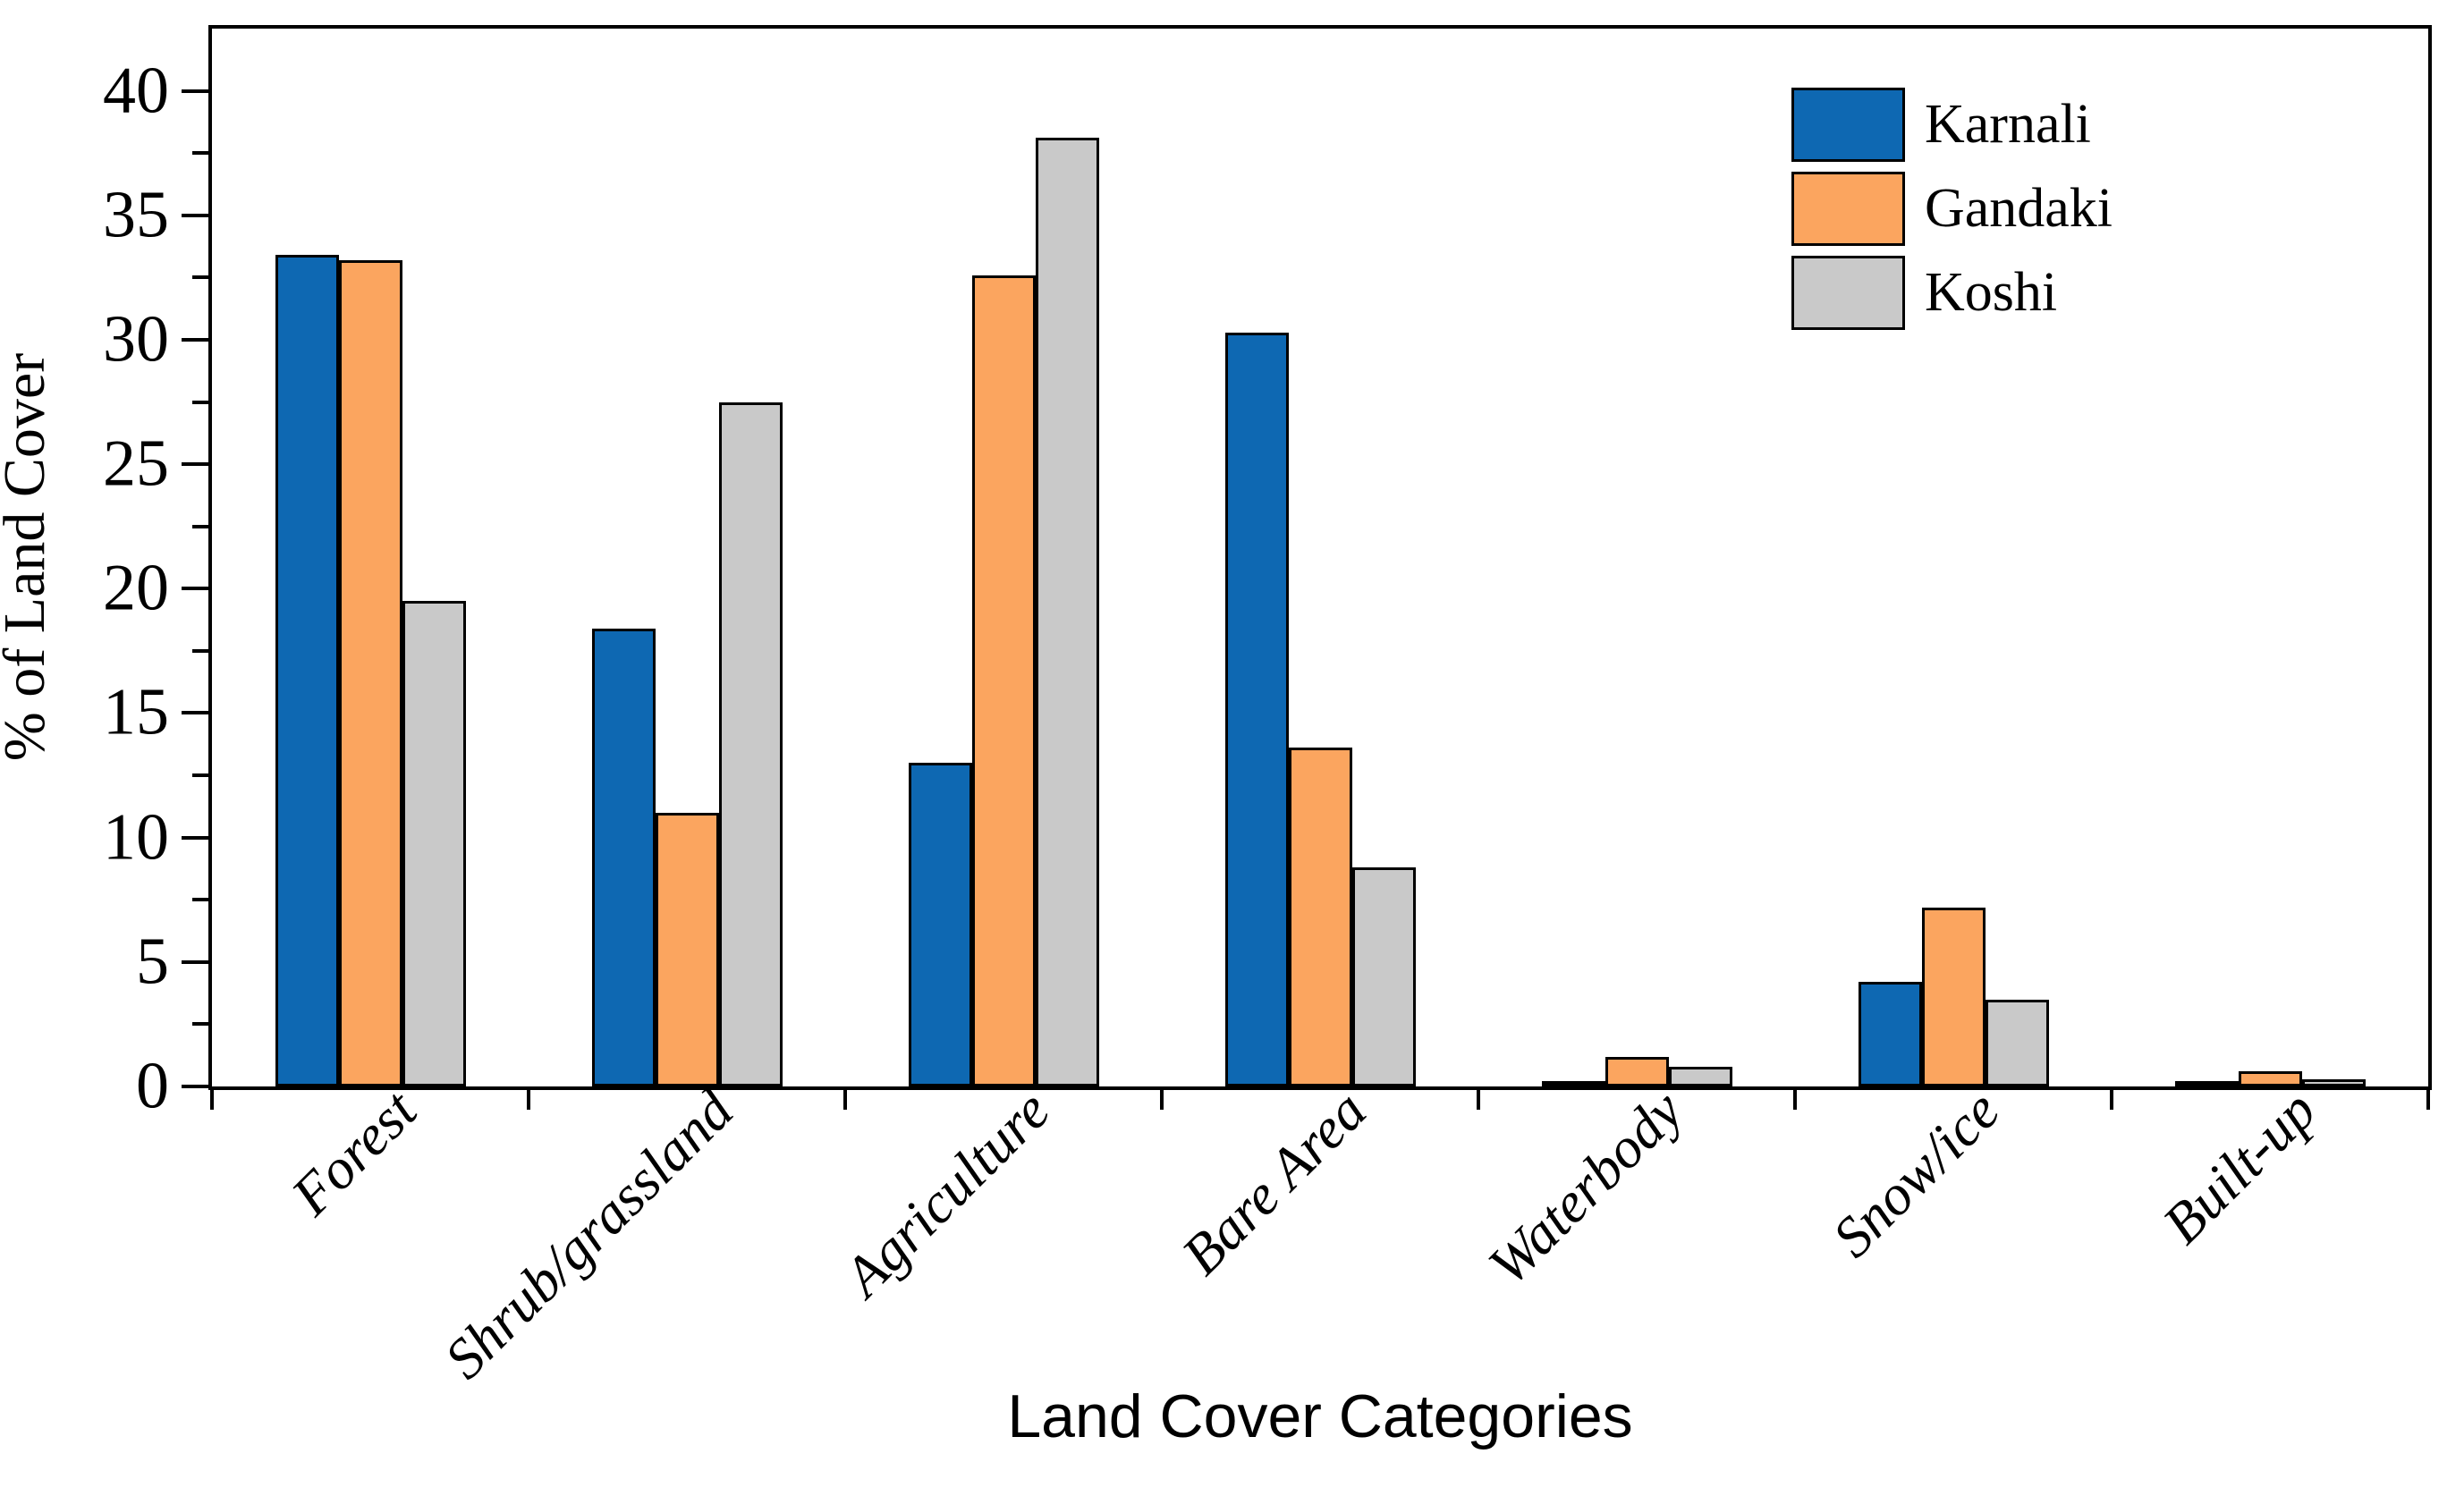 The width and height of the screenshot is (2464, 1496). I want to click on y-tick-label: 25, so click(136, 464).